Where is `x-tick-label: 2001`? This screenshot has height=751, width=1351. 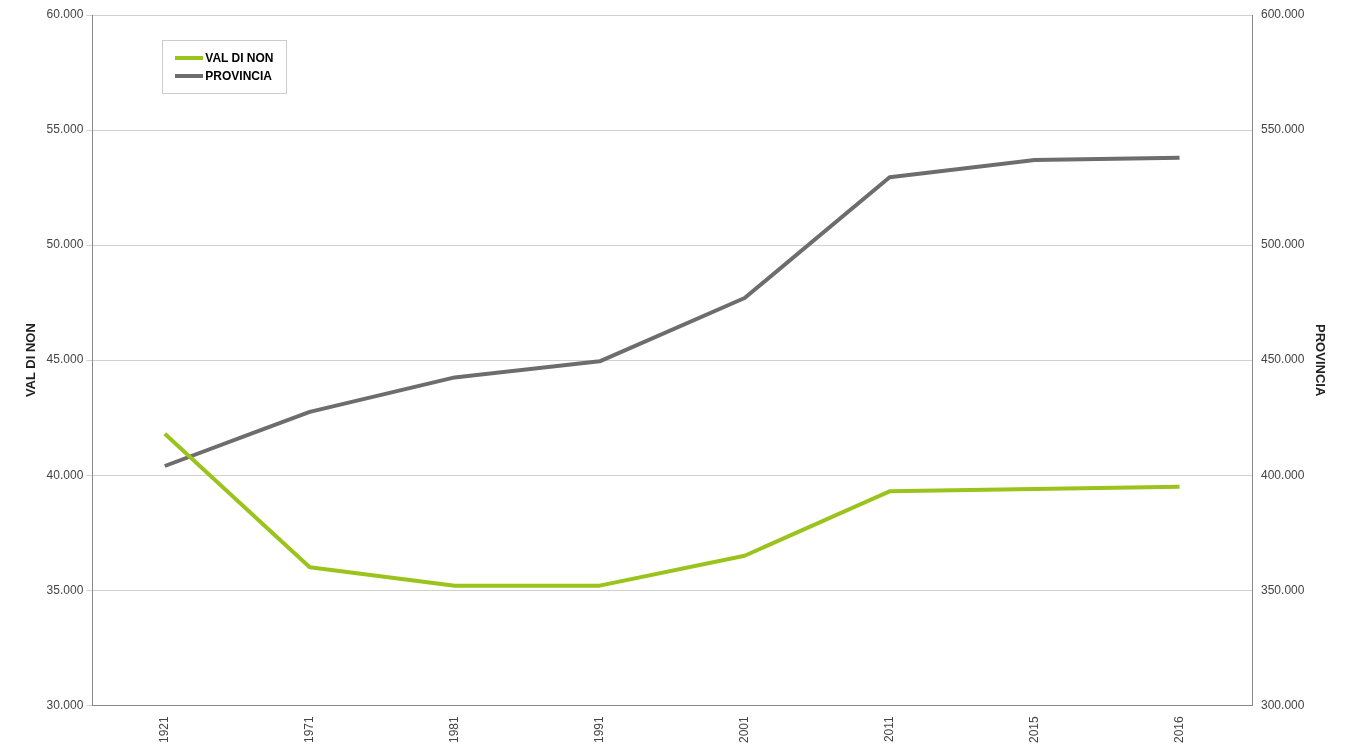 x-tick-label: 2001 is located at coordinates (743, 729).